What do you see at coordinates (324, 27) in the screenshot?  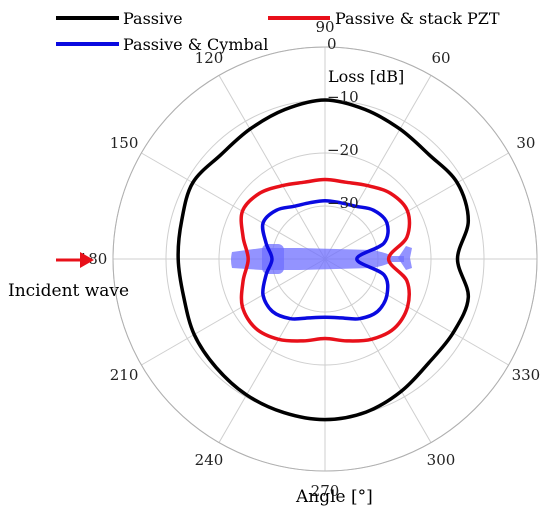 I see `angle-tick-label-90: 90` at bounding box center [324, 27].